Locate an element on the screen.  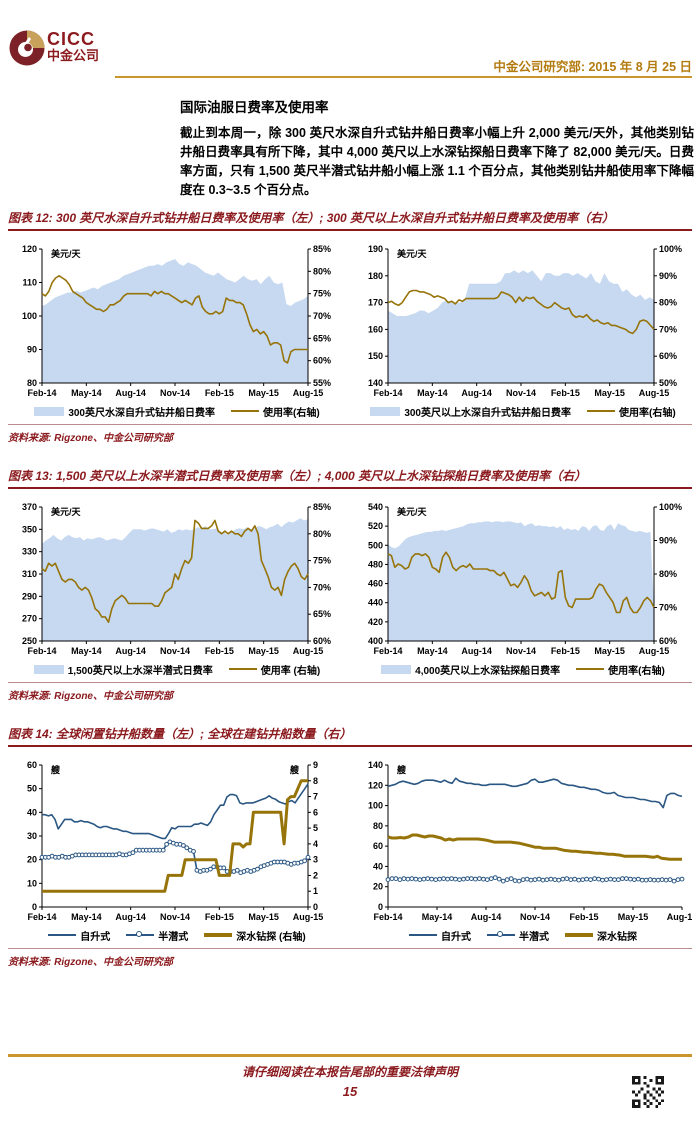
svg-text: 60 is located at coordinates (32, 765).